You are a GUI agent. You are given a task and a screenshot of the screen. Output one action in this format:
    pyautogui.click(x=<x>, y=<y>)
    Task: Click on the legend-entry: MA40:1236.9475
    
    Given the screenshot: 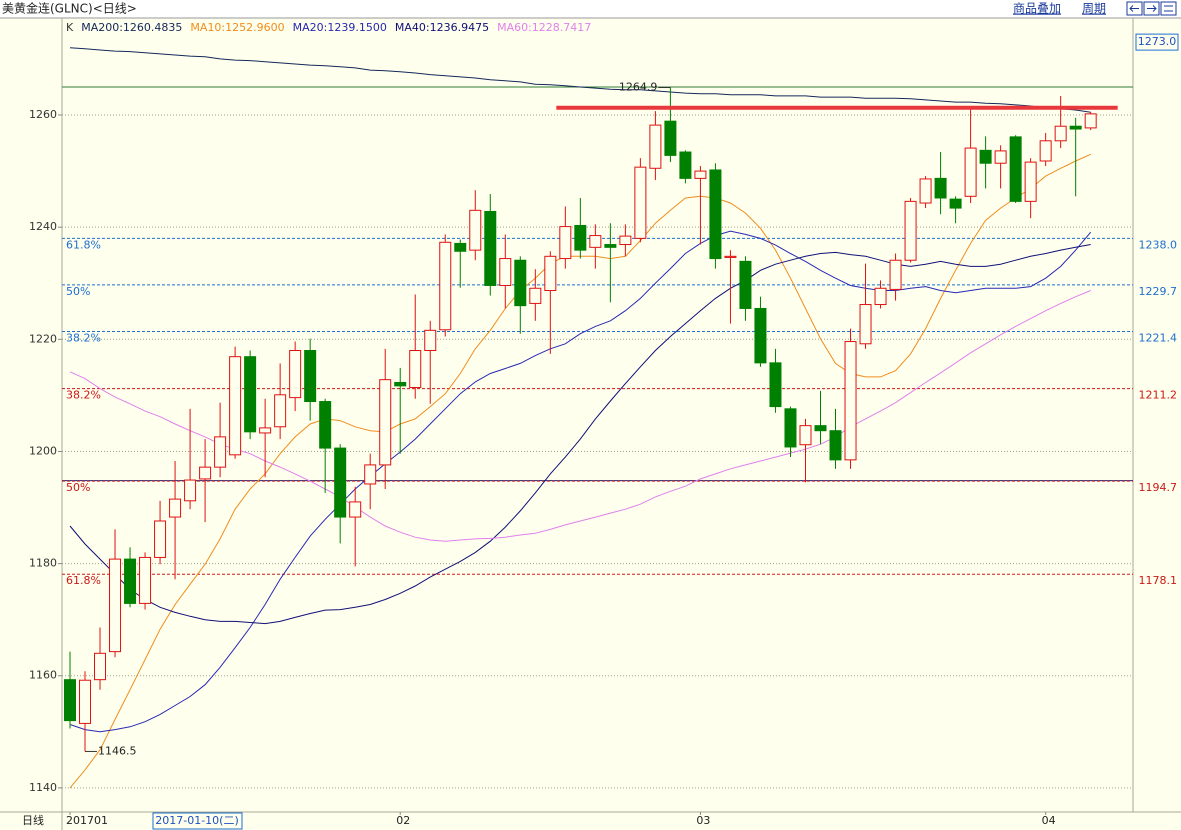 What is the action you would take?
    pyautogui.click(x=442, y=27)
    